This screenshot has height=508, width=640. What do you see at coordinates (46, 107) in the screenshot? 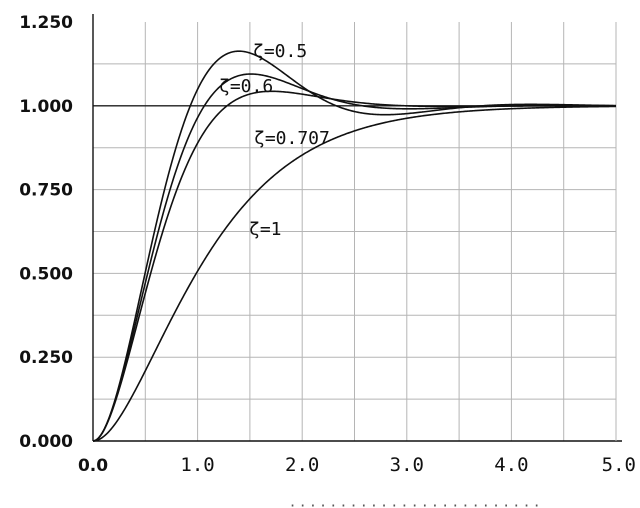
I see `y-tick-label: 1.000` at bounding box center [46, 107].